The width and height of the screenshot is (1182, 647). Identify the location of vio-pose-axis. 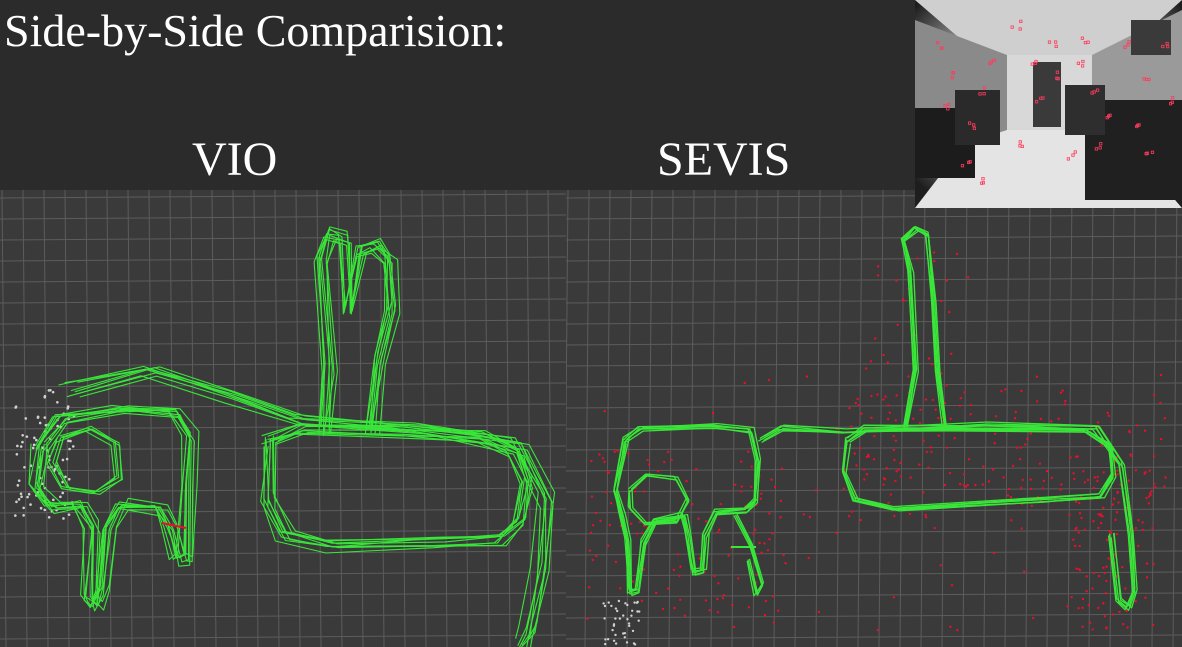
(174, 525).